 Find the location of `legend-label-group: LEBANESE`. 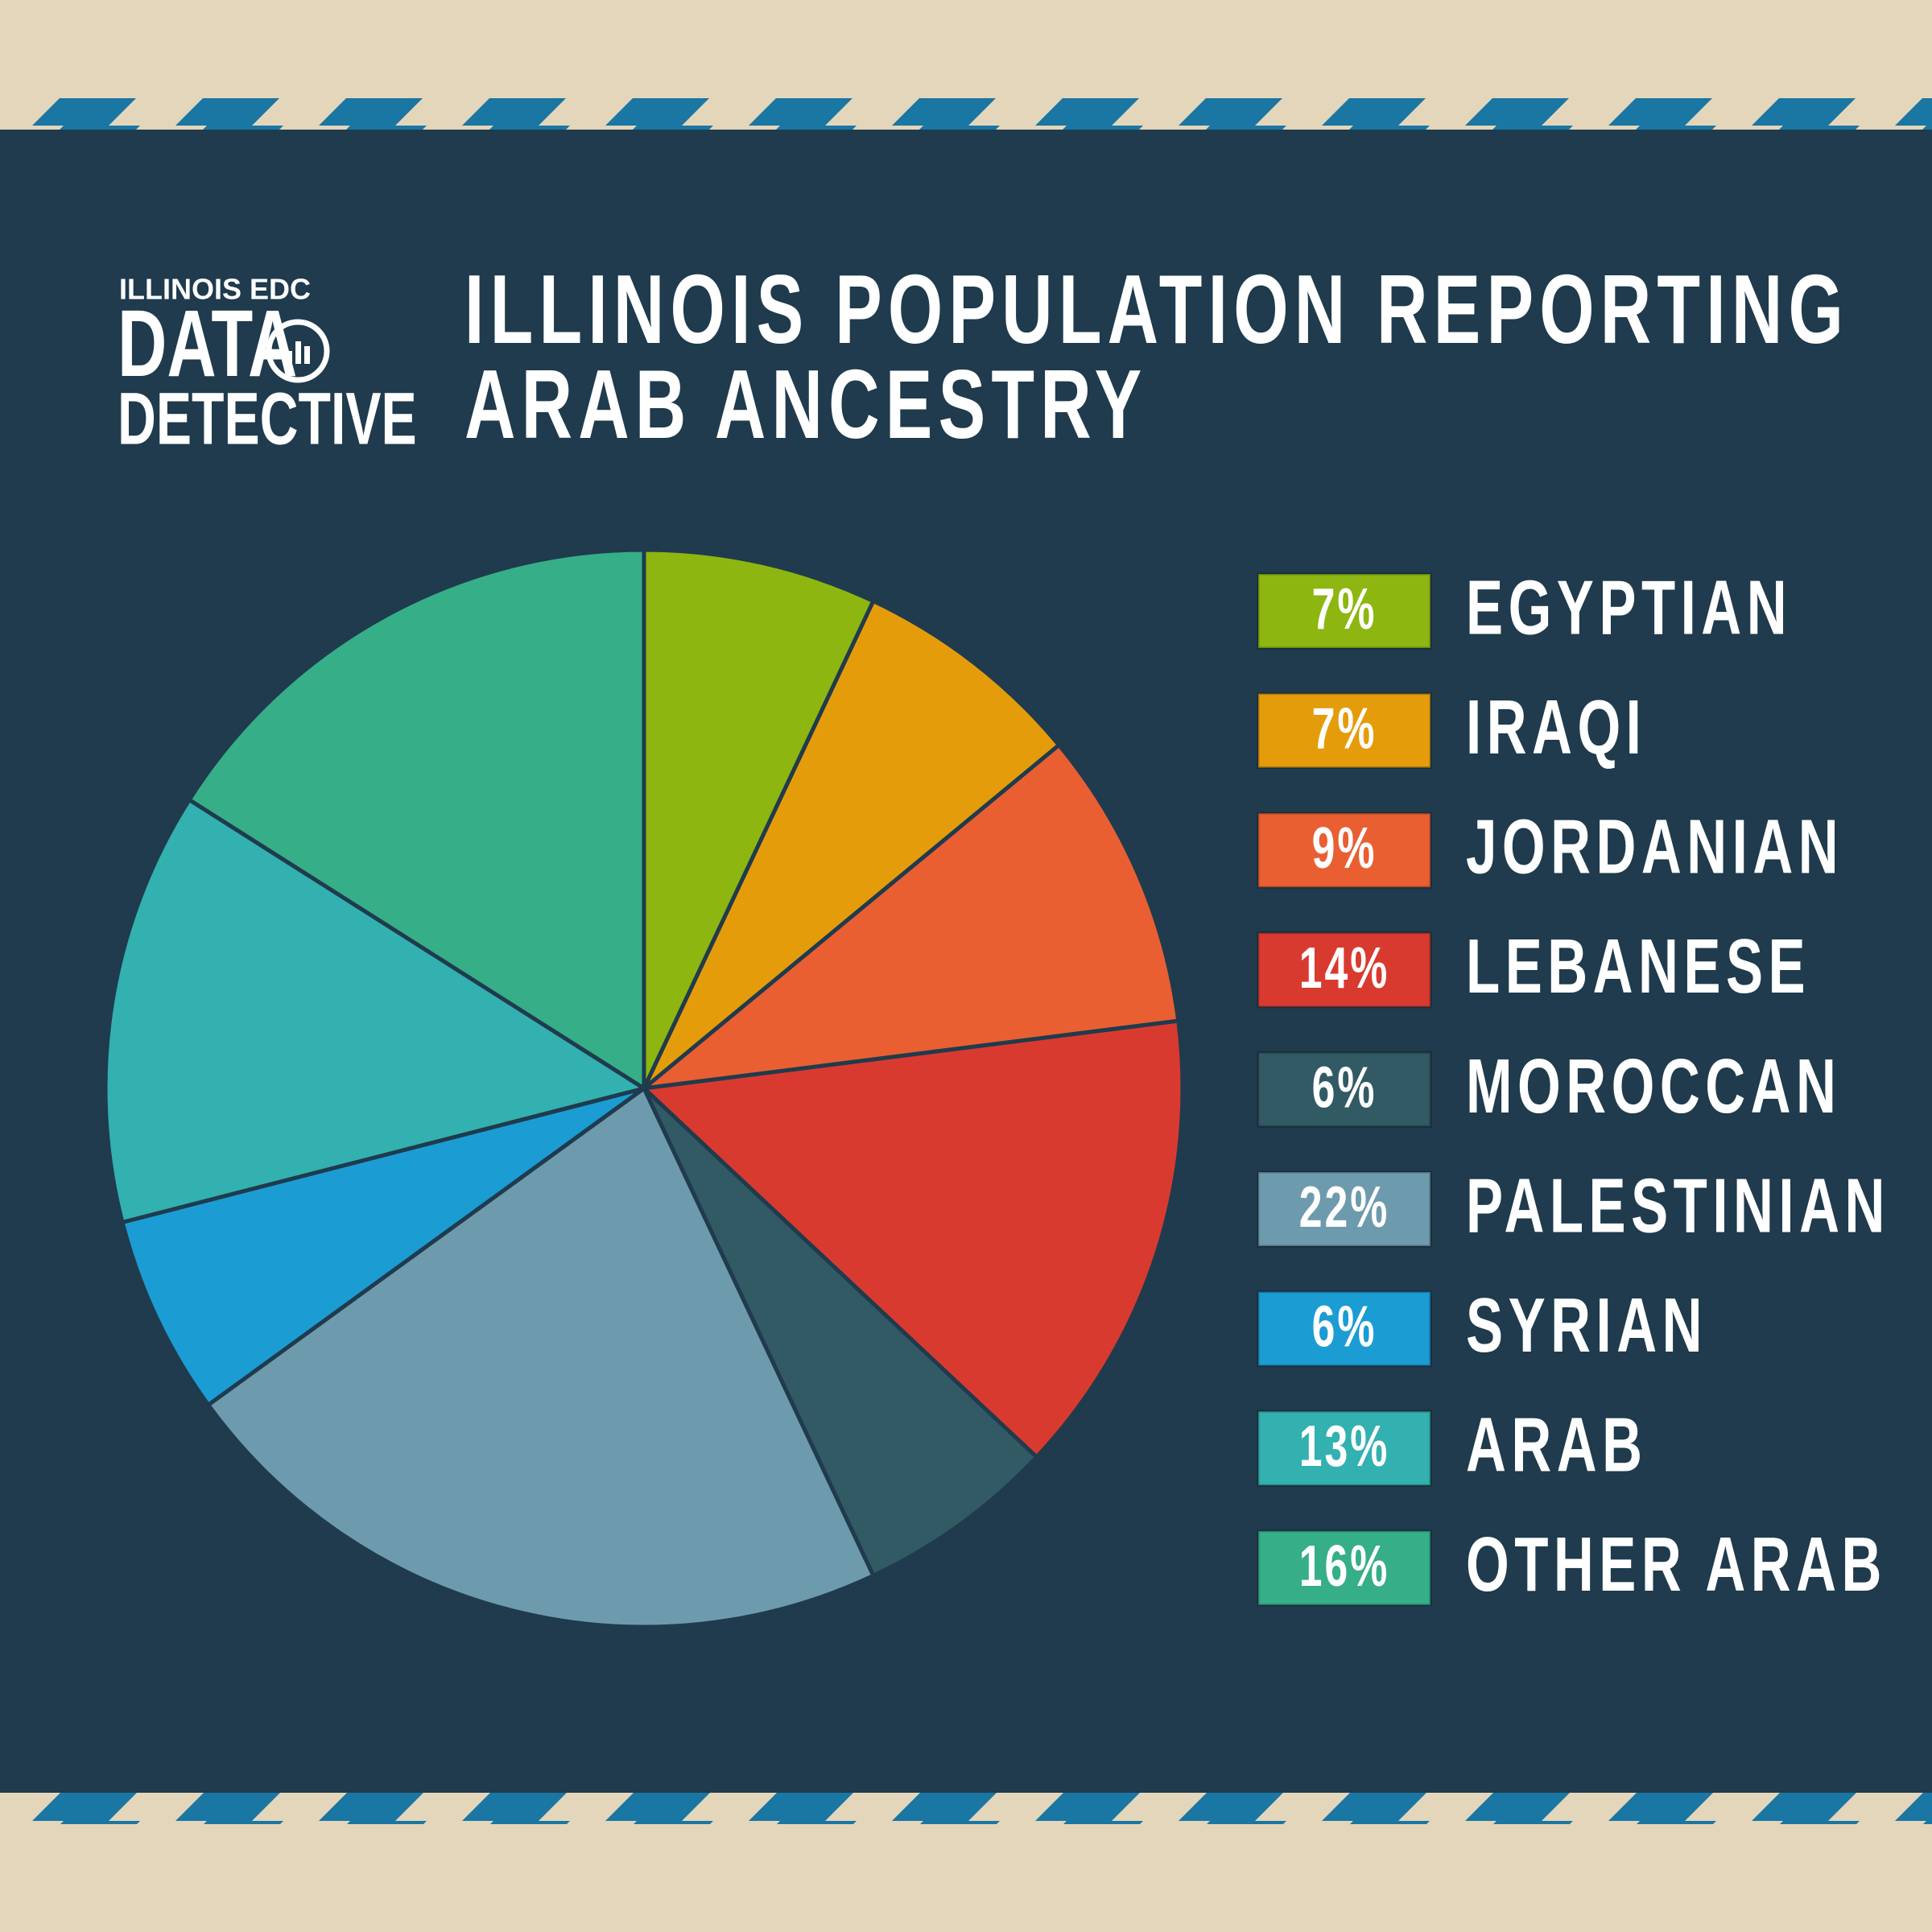

legend-label-group: LEBANESE is located at coordinates (1638, 966).